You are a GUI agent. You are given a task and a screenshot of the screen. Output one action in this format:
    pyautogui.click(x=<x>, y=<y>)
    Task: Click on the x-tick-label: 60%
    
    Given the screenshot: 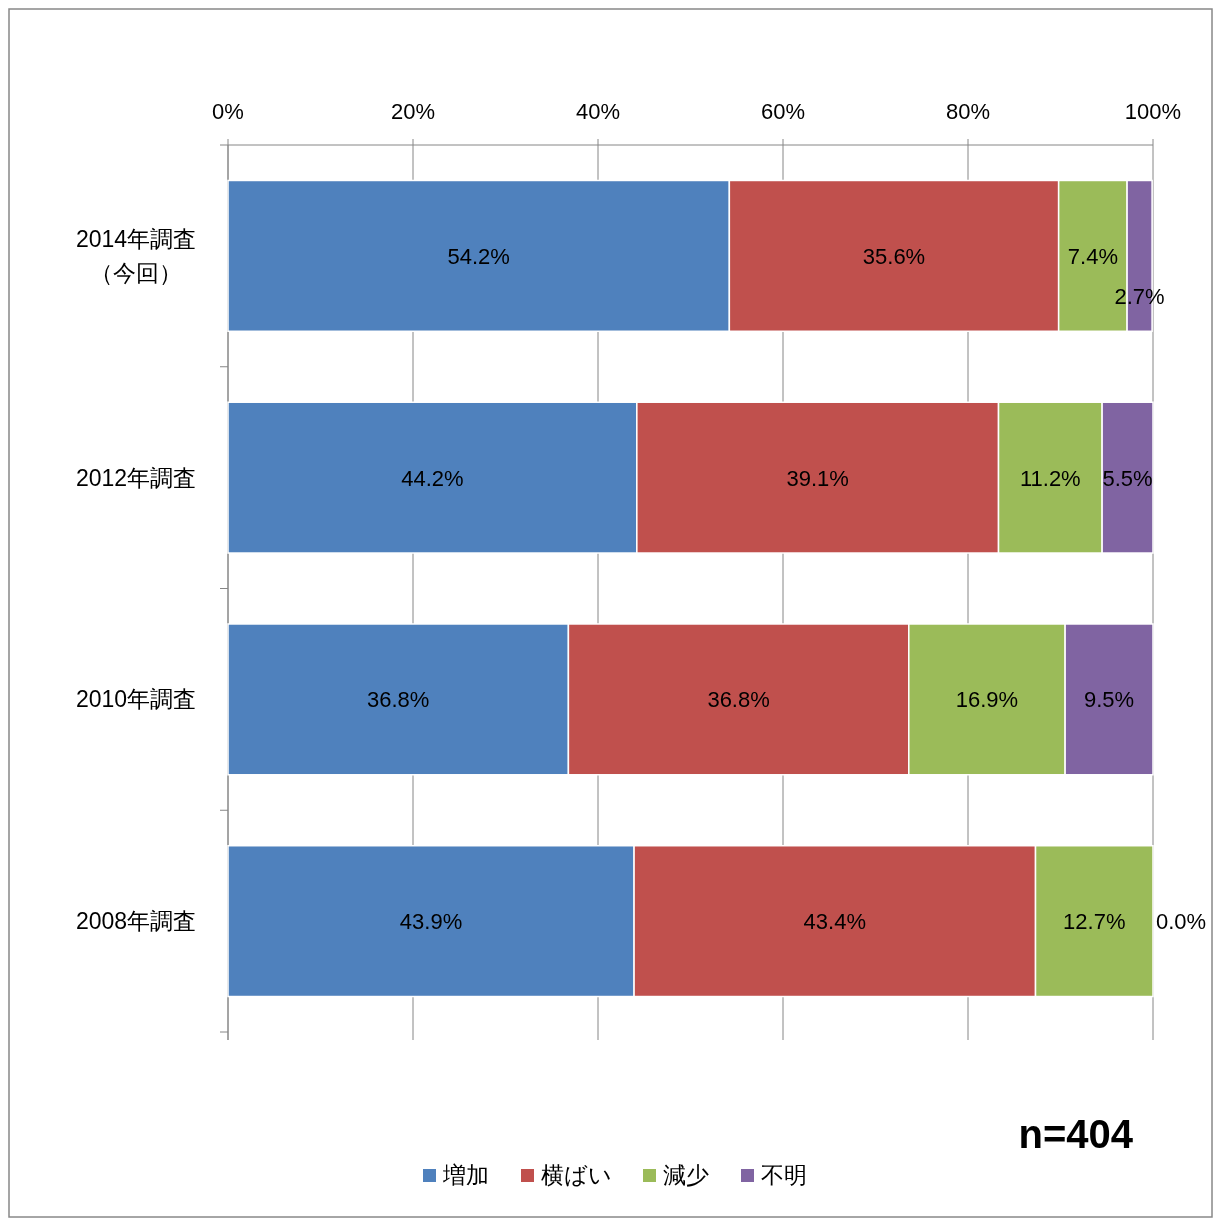 What is the action you would take?
    pyautogui.click(x=783, y=111)
    